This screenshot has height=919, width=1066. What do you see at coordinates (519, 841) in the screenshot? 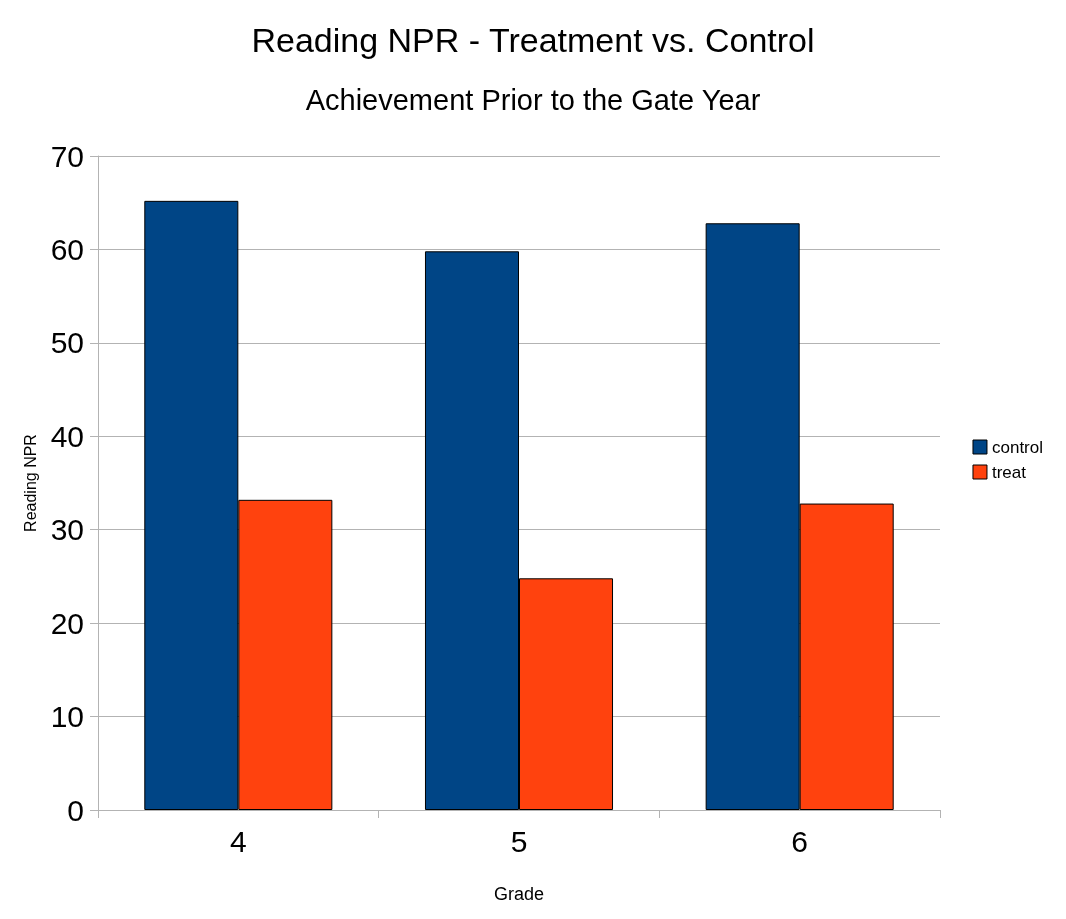
I see `x-tick-label: 5` at bounding box center [519, 841].